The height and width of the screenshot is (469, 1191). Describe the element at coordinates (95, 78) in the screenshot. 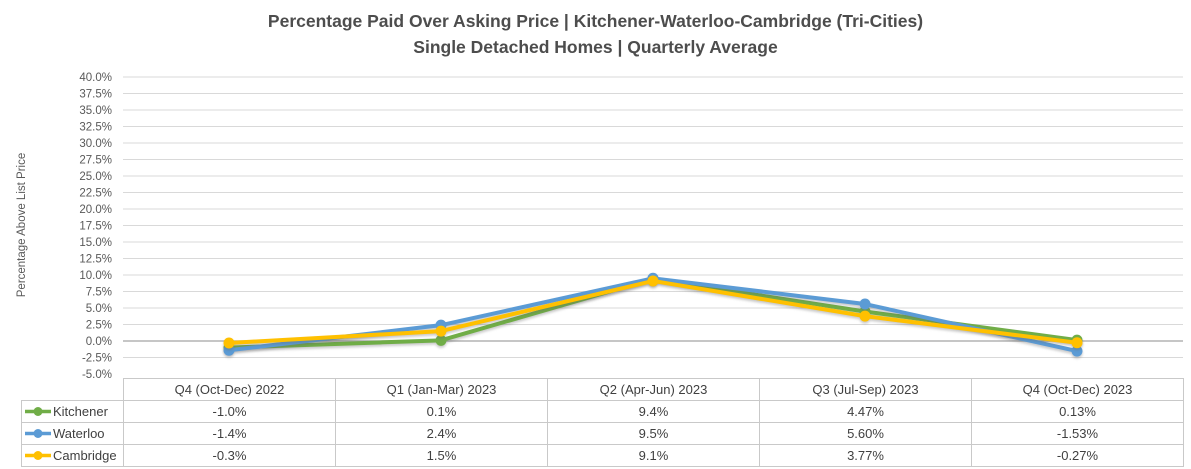

I see `y-axis-tick-label: 40.0%` at that location.